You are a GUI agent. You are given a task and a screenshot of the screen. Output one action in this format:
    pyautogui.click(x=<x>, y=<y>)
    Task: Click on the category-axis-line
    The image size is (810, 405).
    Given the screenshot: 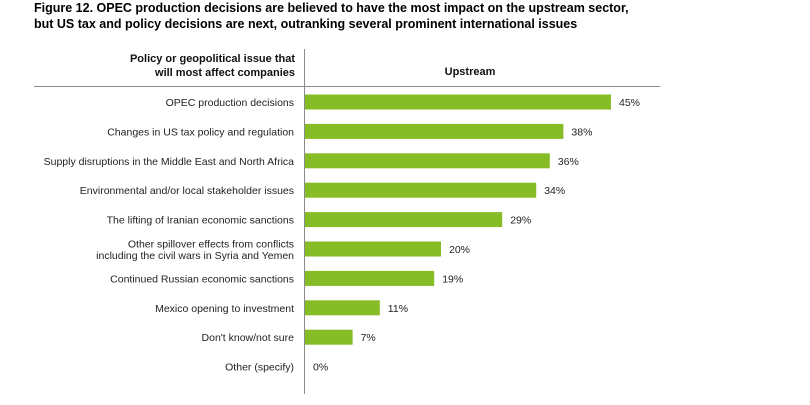 What is the action you would take?
    pyautogui.click(x=304, y=221)
    